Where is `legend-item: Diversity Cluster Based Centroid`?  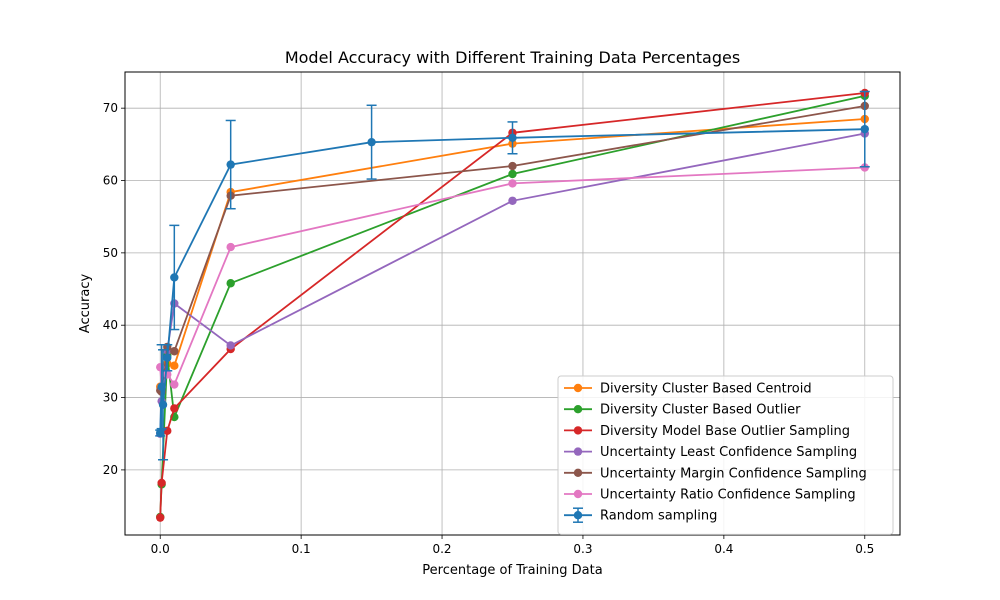 legend-item: Diversity Cluster Based Centroid is located at coordinates (688, 389).